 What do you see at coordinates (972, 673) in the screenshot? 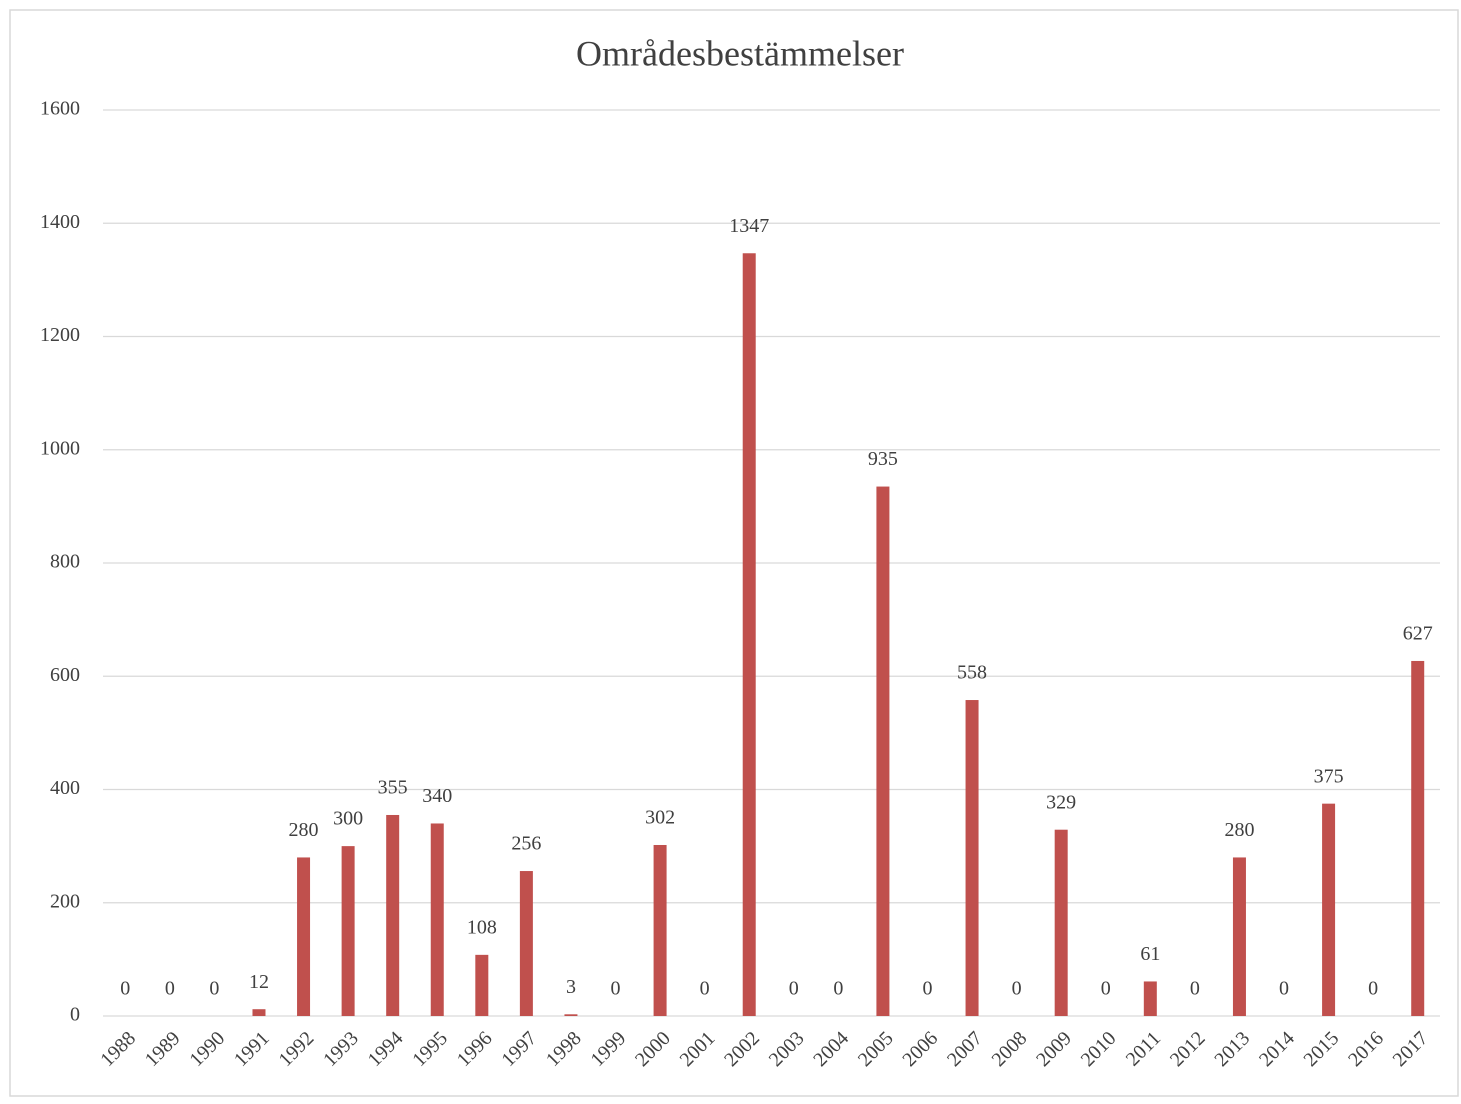
I see `data-label: 558` at bounding box center [972, 673].